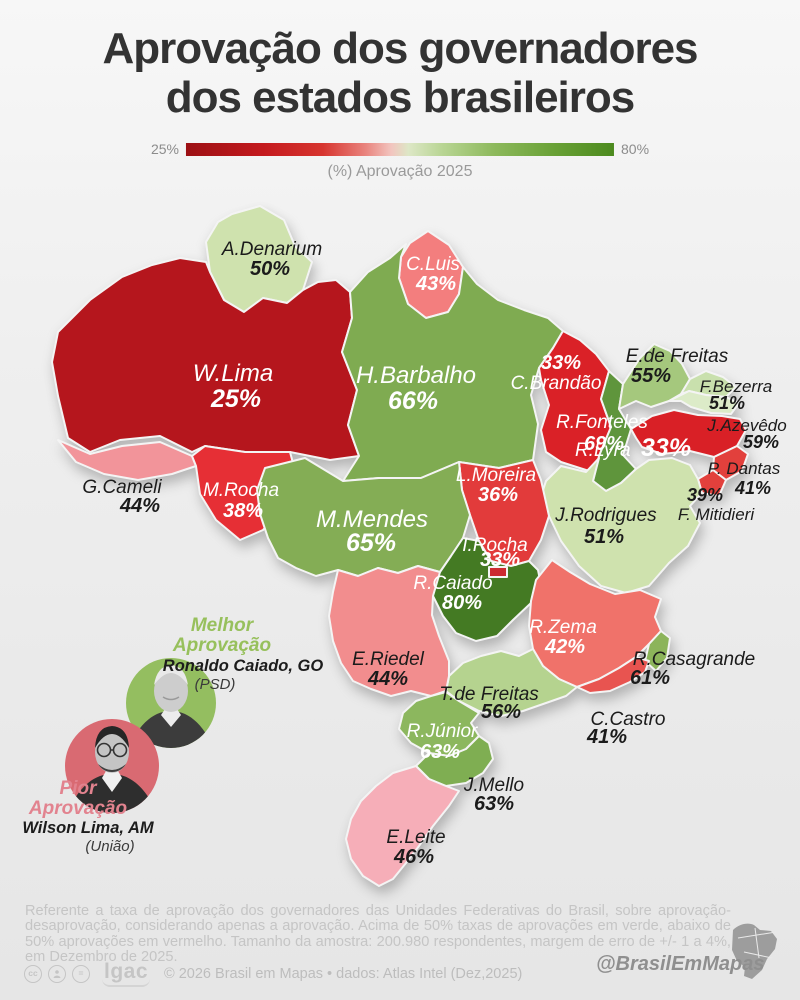 This screenshot has width=800, height=1000. I want to click on state-MG-gov-label: R.Zema, so click(563, 627).